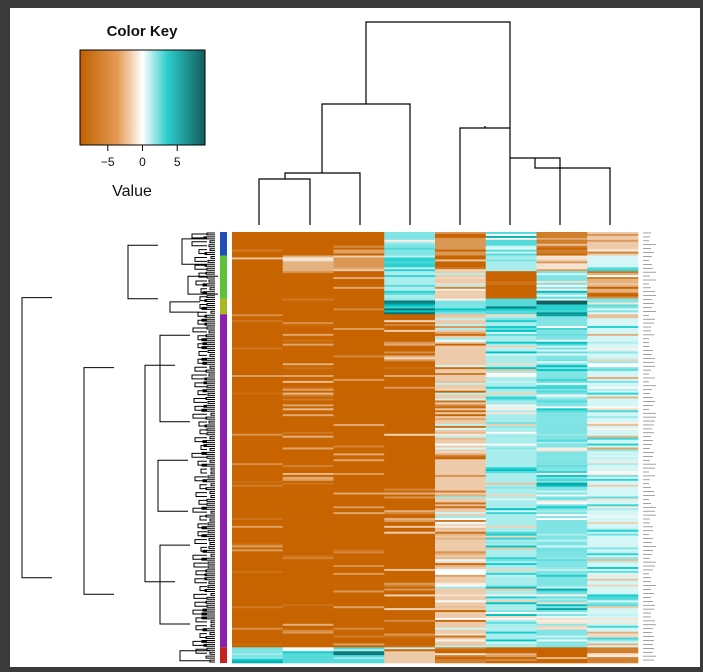 The height and width of the screenshot is (672, 703). I want to click on color-key-tick-label: 5, so click(177, 162).